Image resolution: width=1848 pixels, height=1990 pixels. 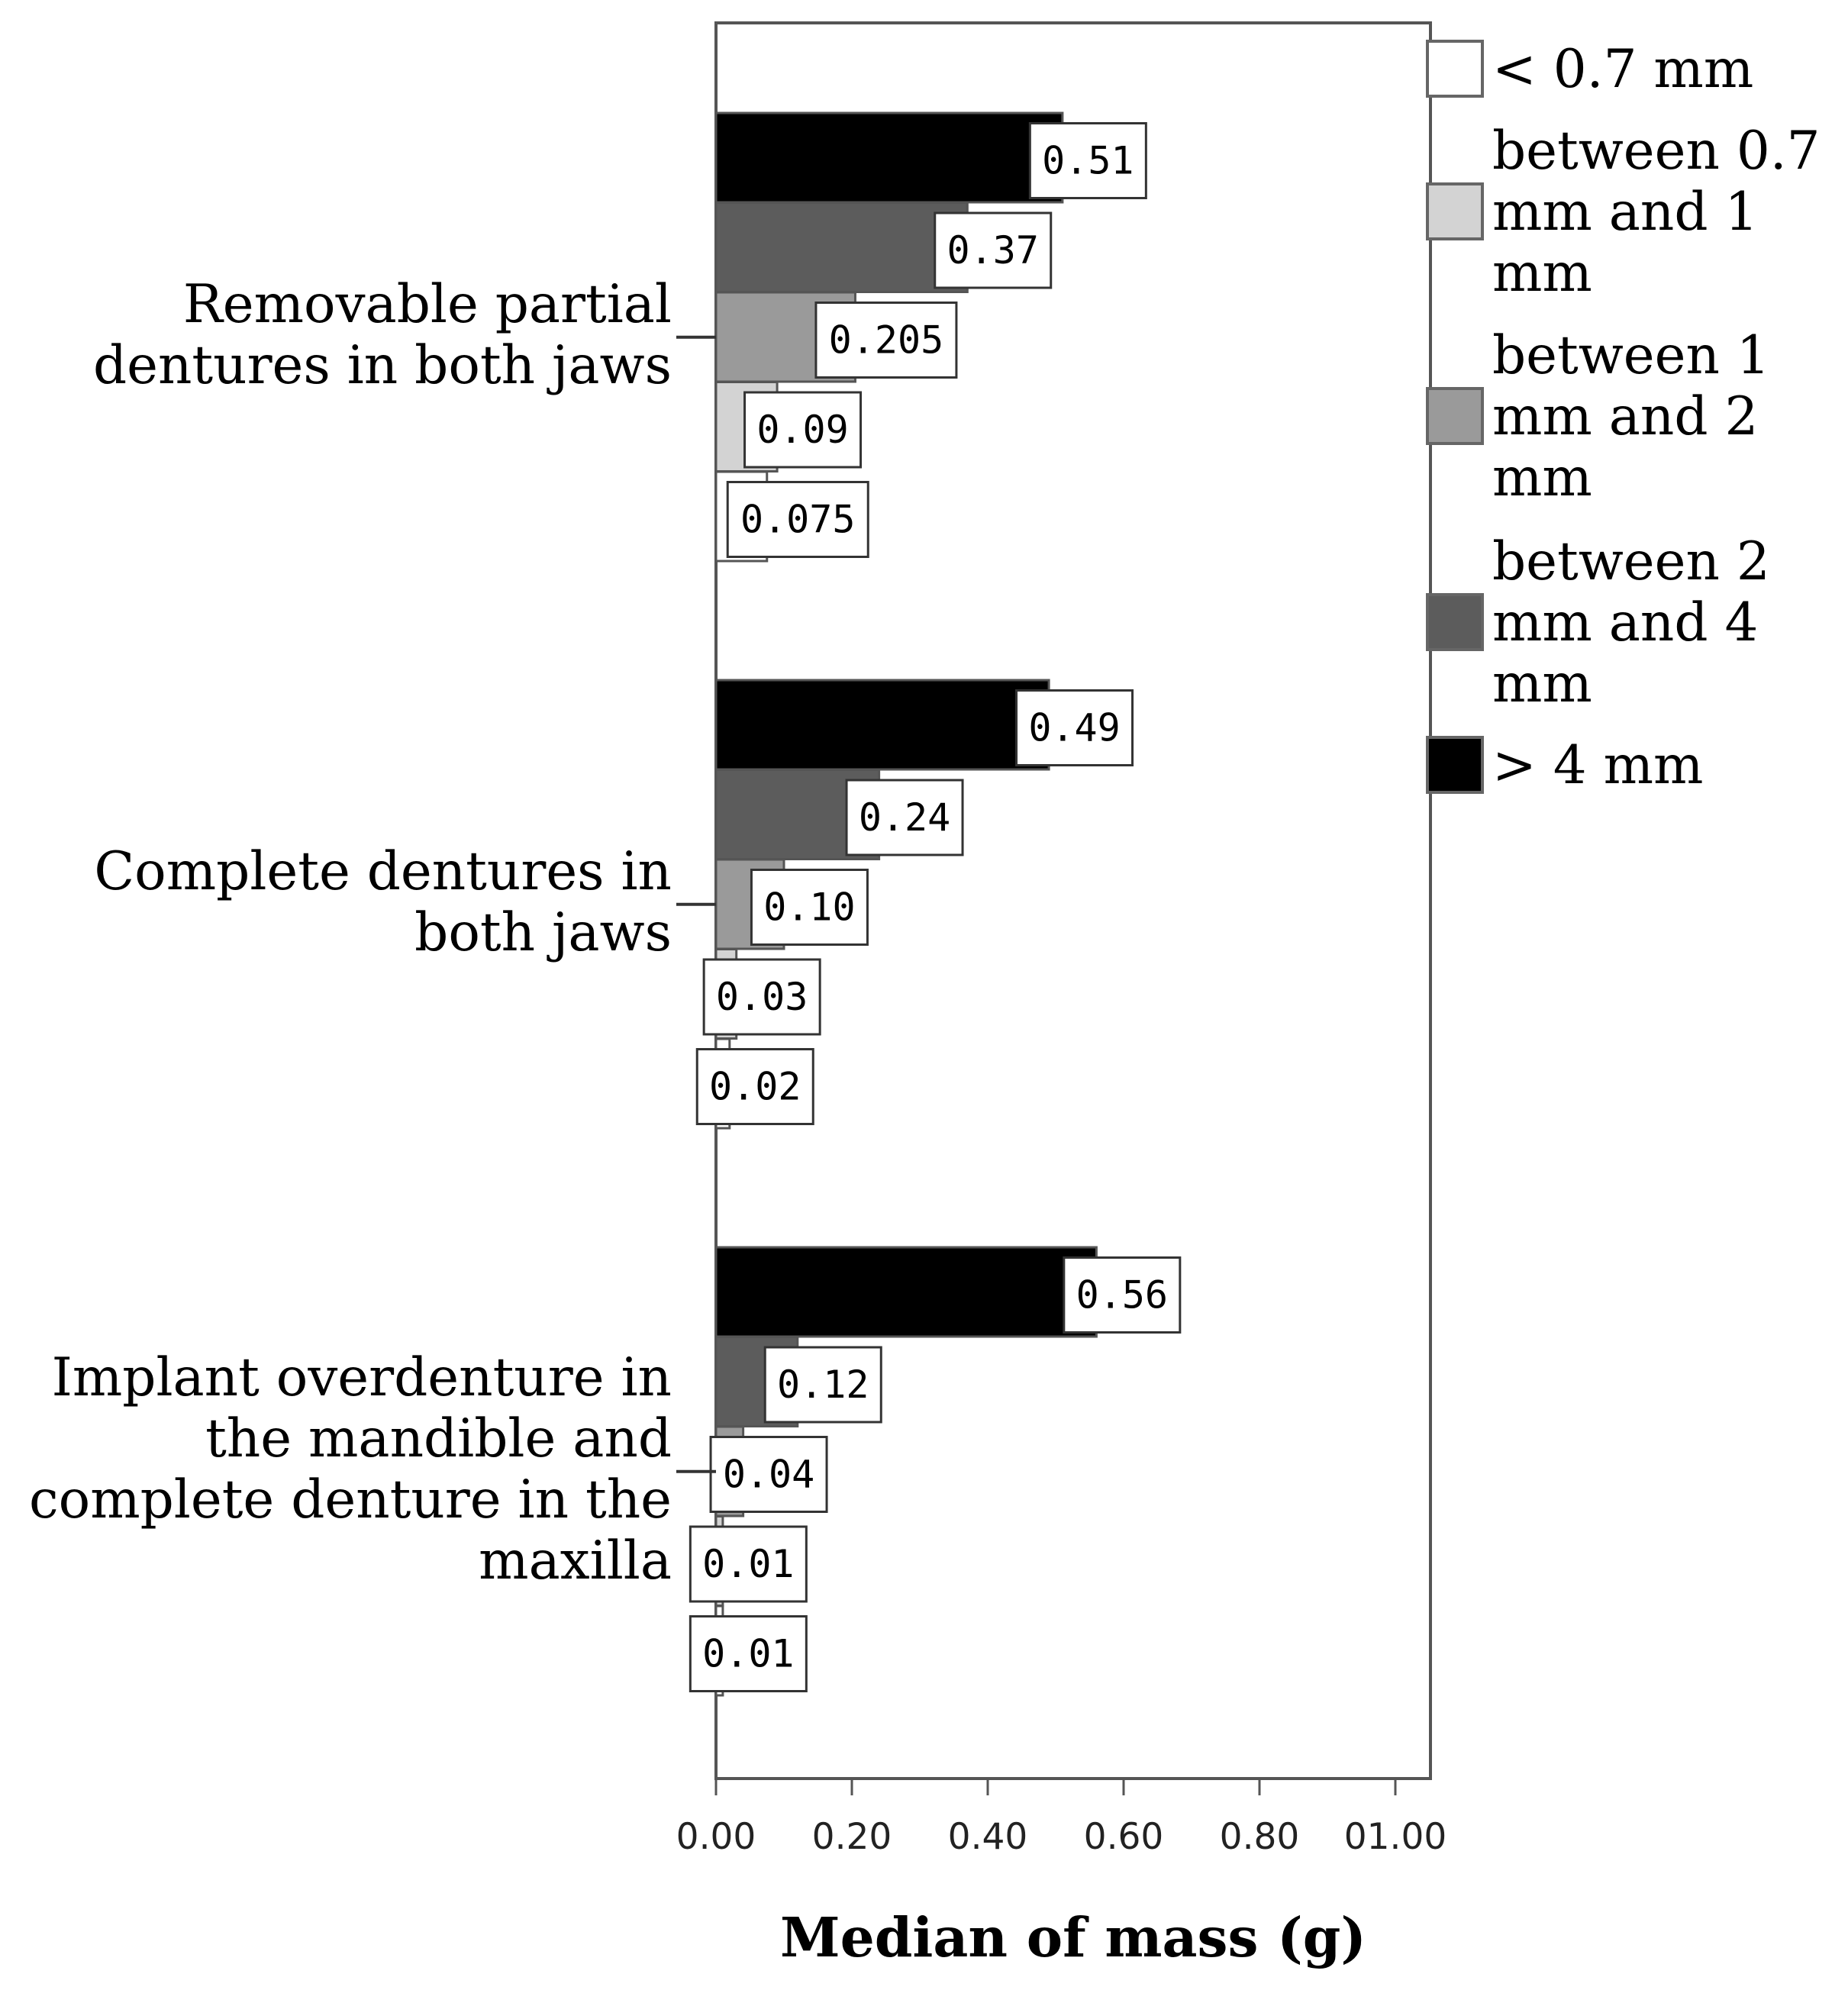 What do you see at coordinates (383, 871) in the screenshot?
I see `category-label: Complete dentures in` at bounding box center [383, 871].